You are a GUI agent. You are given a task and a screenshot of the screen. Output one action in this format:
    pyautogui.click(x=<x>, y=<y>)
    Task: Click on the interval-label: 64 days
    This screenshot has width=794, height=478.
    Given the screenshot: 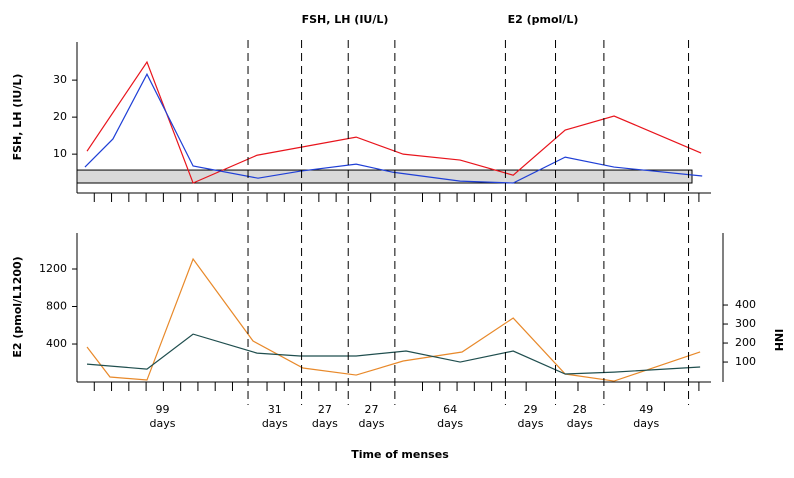 What is the action you would take?
    pyautogui.click(x=450, y=416)
    